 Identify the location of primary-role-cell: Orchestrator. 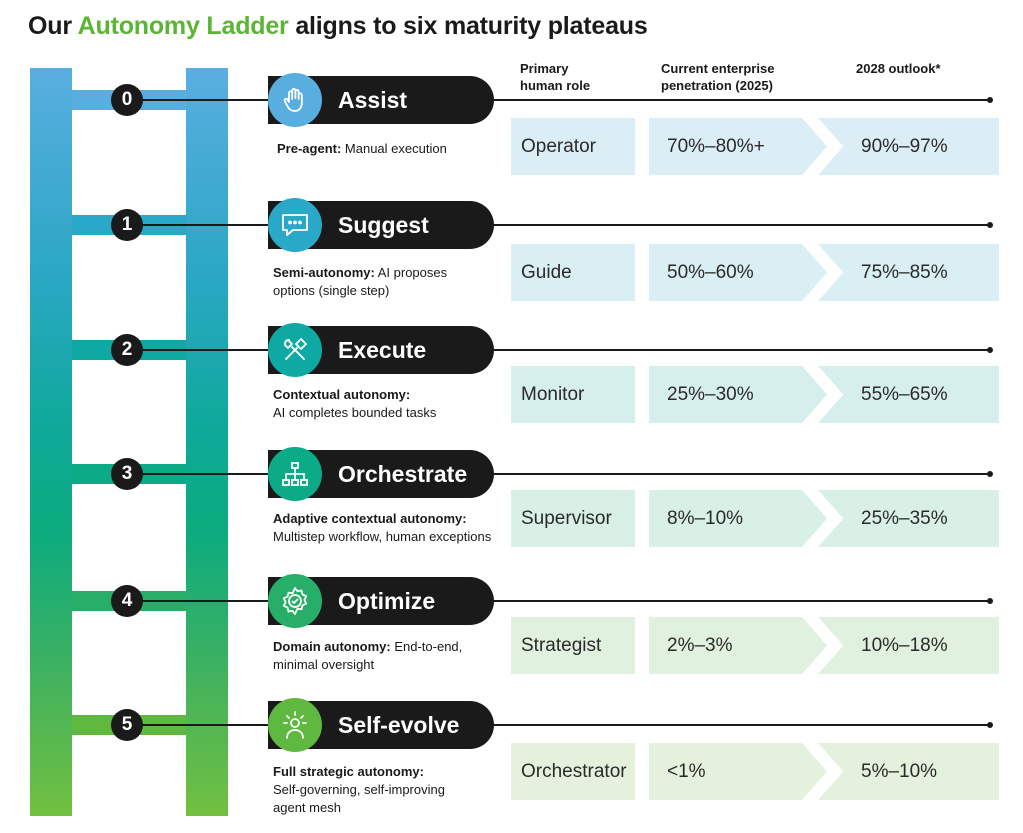
(573, 771).